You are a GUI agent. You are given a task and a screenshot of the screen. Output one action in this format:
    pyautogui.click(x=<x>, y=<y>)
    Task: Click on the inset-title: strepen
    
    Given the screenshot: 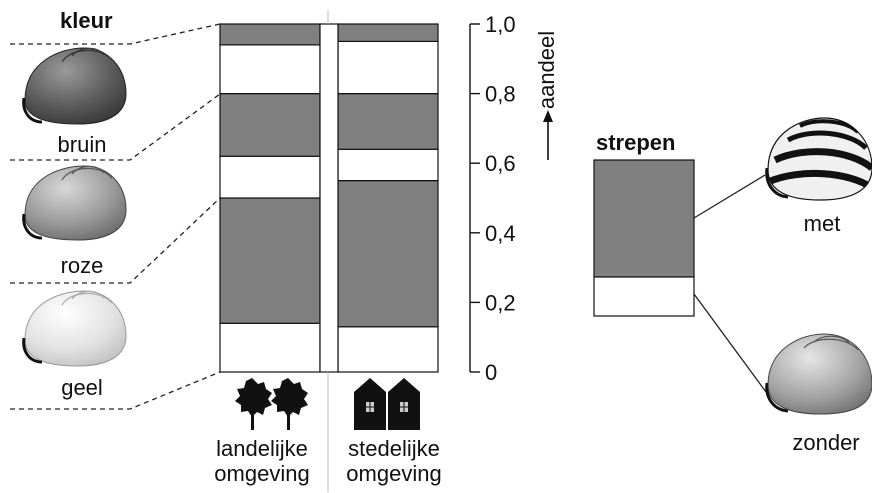 What is the action you would take?
    pyautogui.click(x=635, y=142)
    